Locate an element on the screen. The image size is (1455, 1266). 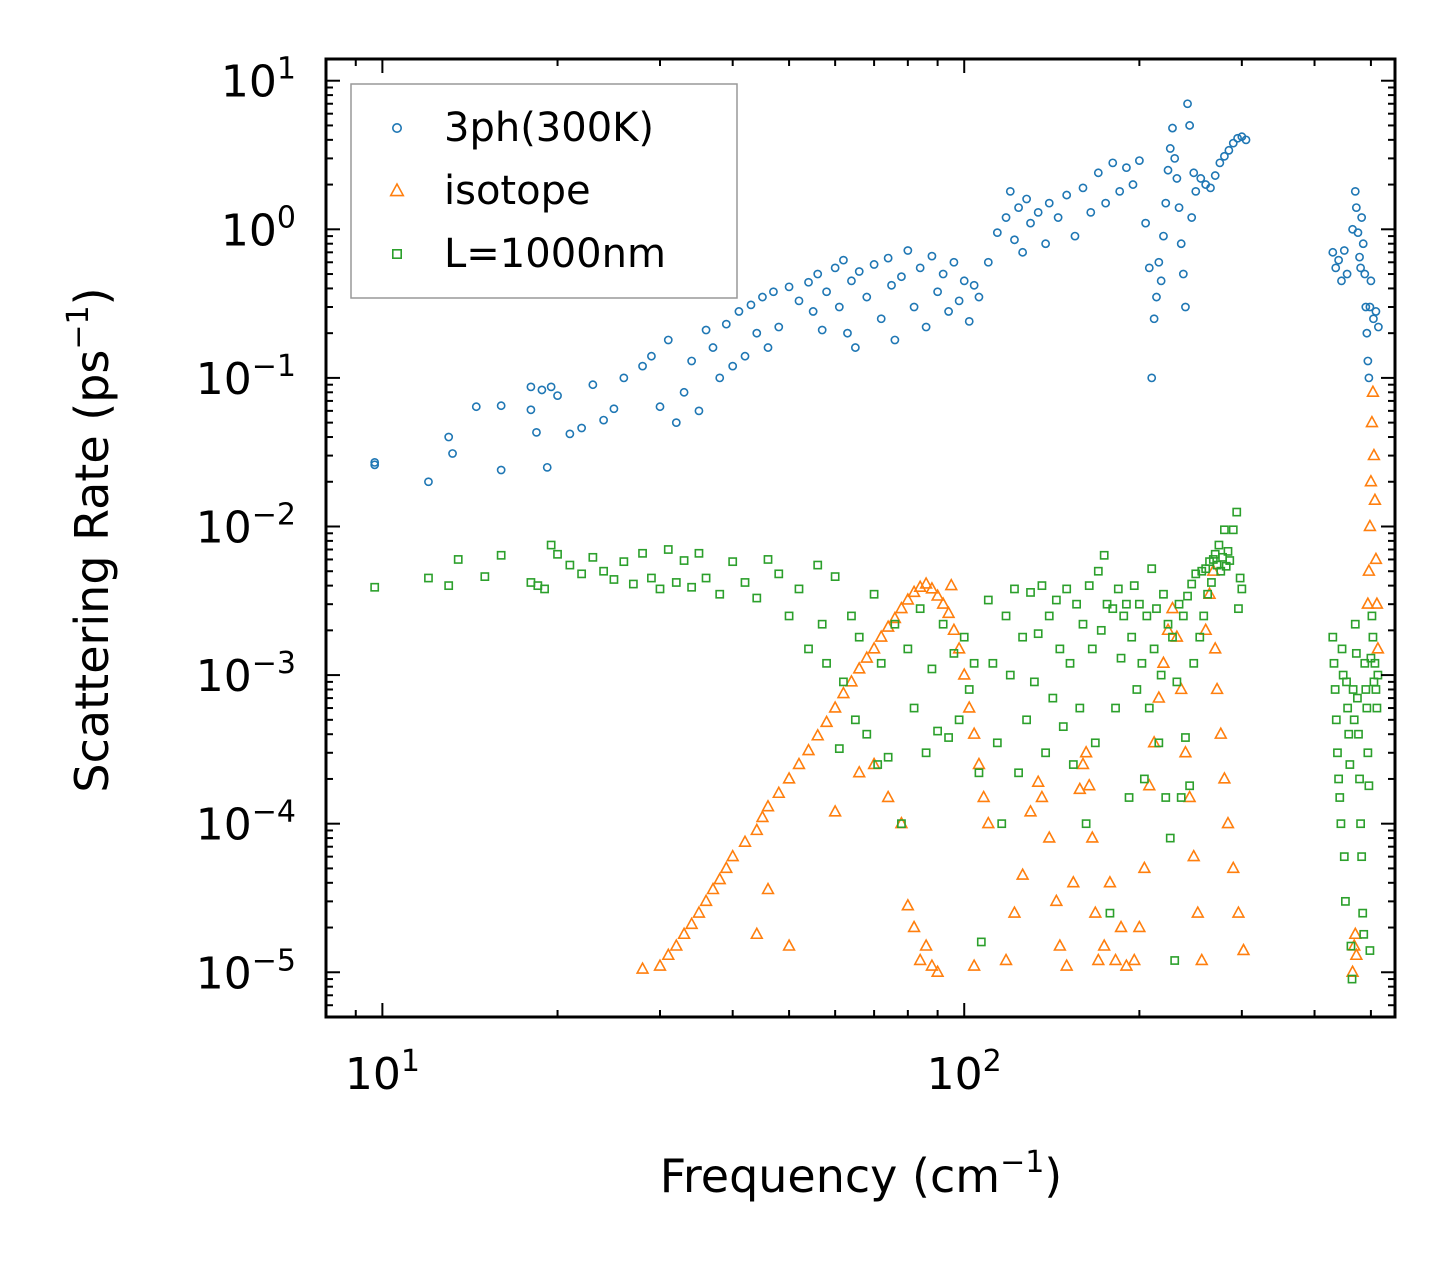
y-tick-label: 10⁻³ is located at coordinates (246, 674).